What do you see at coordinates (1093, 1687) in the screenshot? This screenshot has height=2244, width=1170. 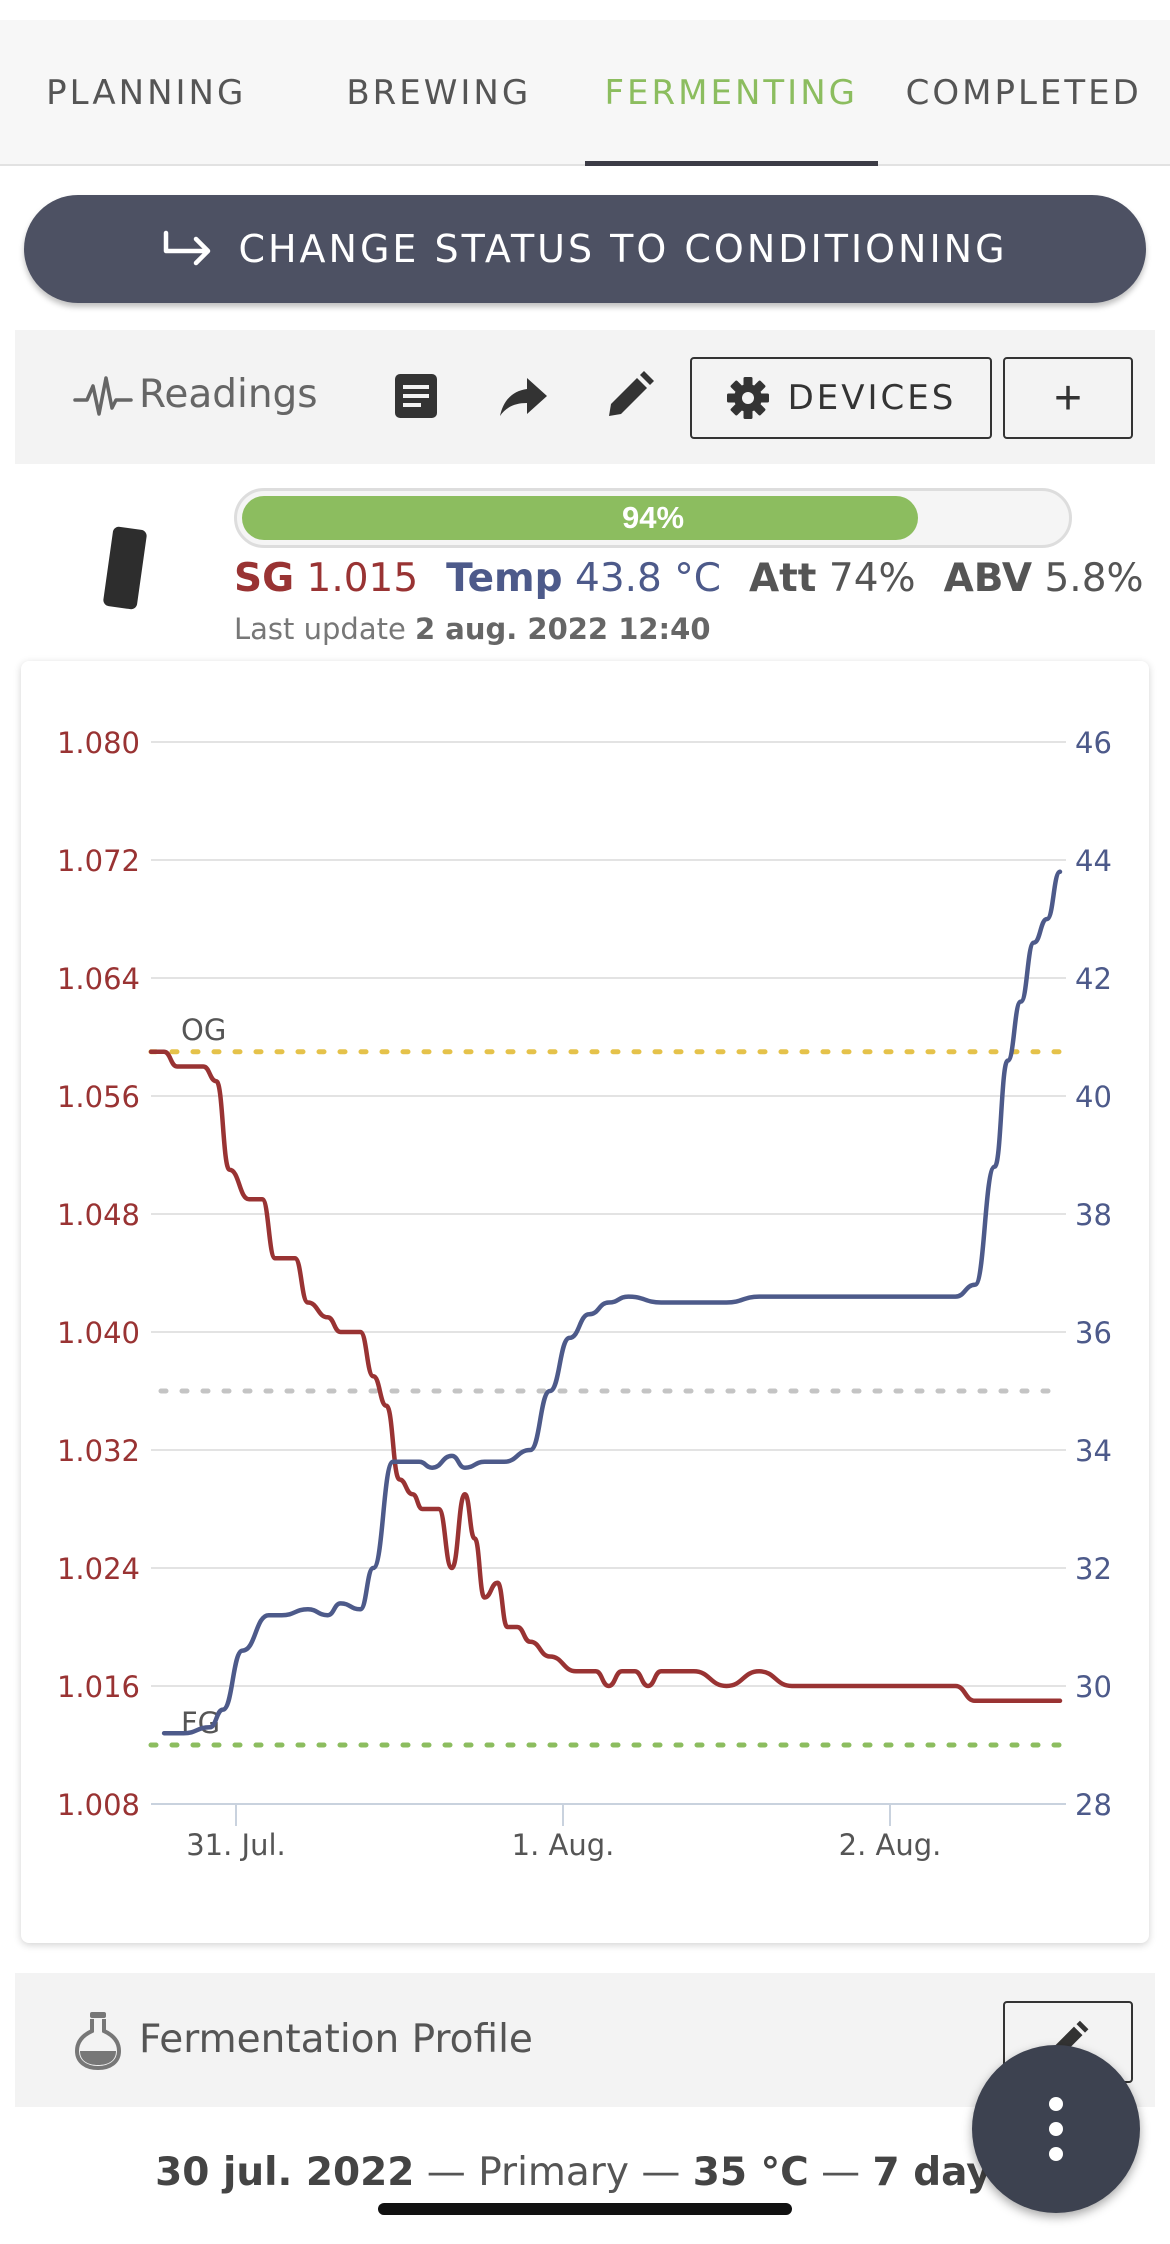 I see `y-right-tick-label: 30` at bounding box center [1093, 1687].